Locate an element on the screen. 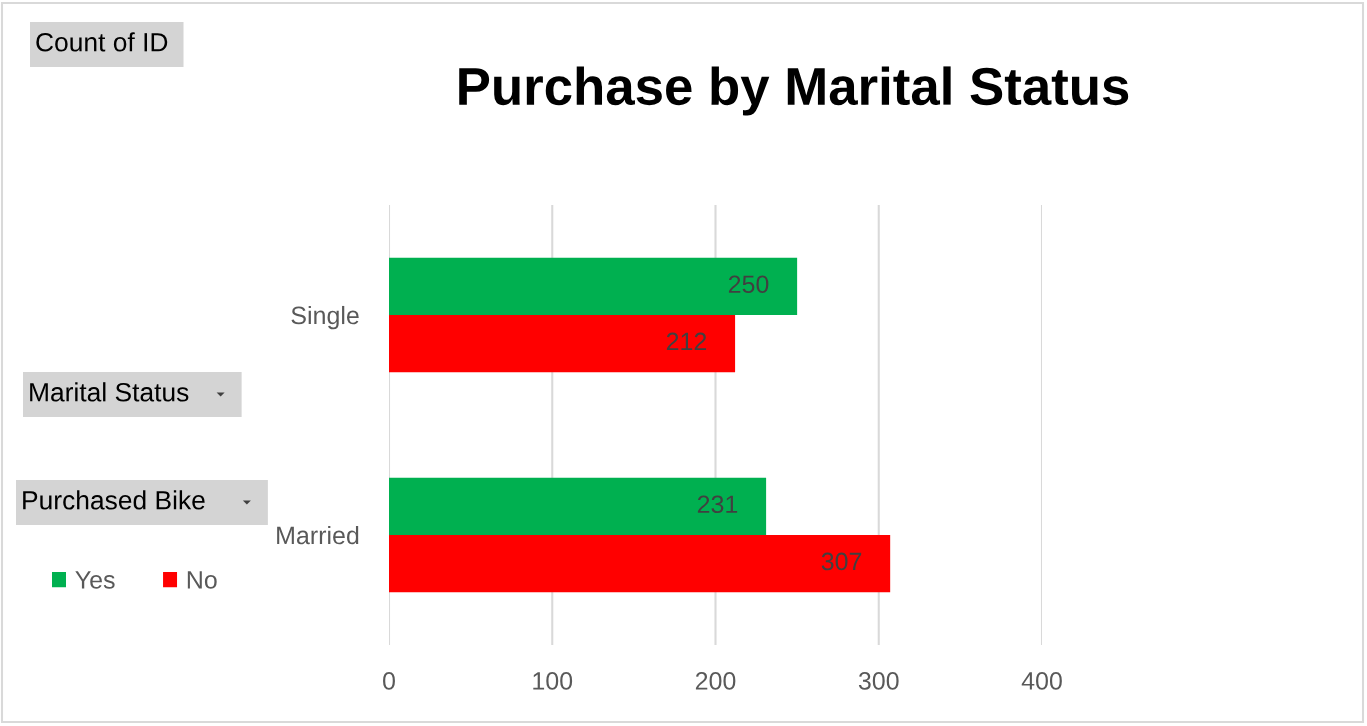 This screenshot has height=726, width=1367. chart-title: Purchase by Marital Status is located at coordinates (794, 91).